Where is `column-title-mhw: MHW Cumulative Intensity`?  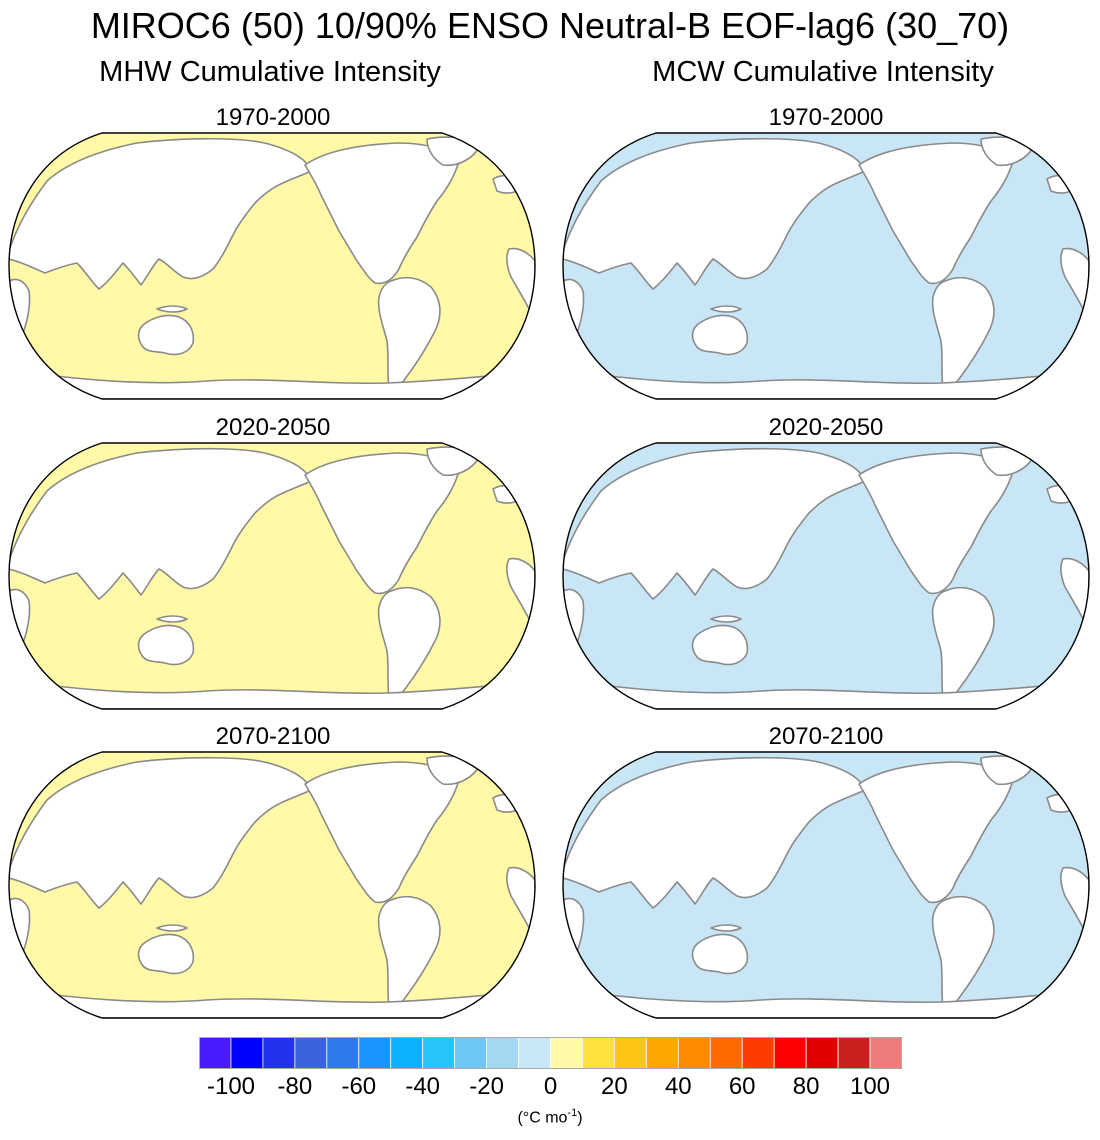 column-title-mhw: MHW Cumulative Intensity is located at coordinates (270, 72).